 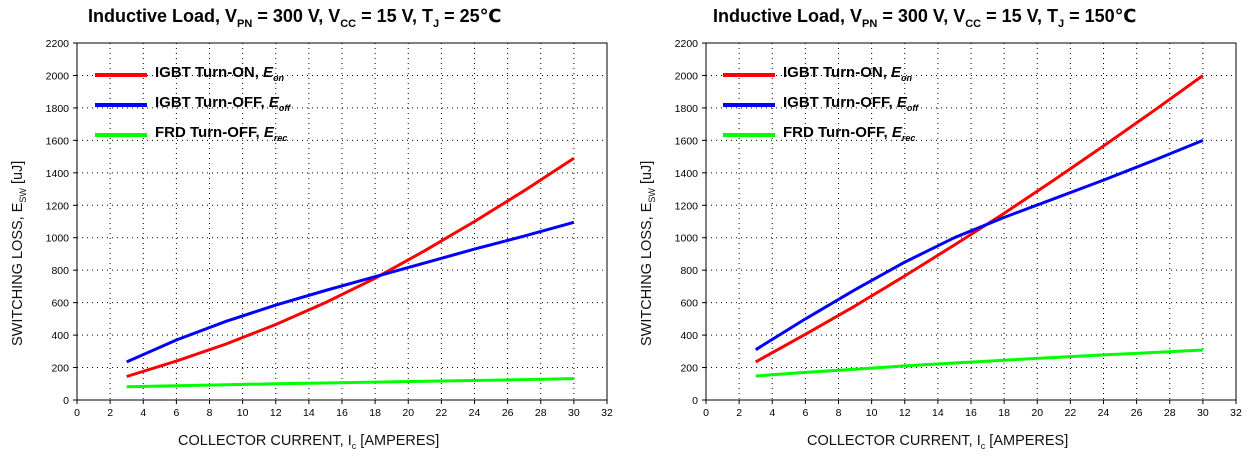 What do you see at coordinates (350, 292) in the screenshot?
I see `series-line-off` at bounding box center [350, 292].